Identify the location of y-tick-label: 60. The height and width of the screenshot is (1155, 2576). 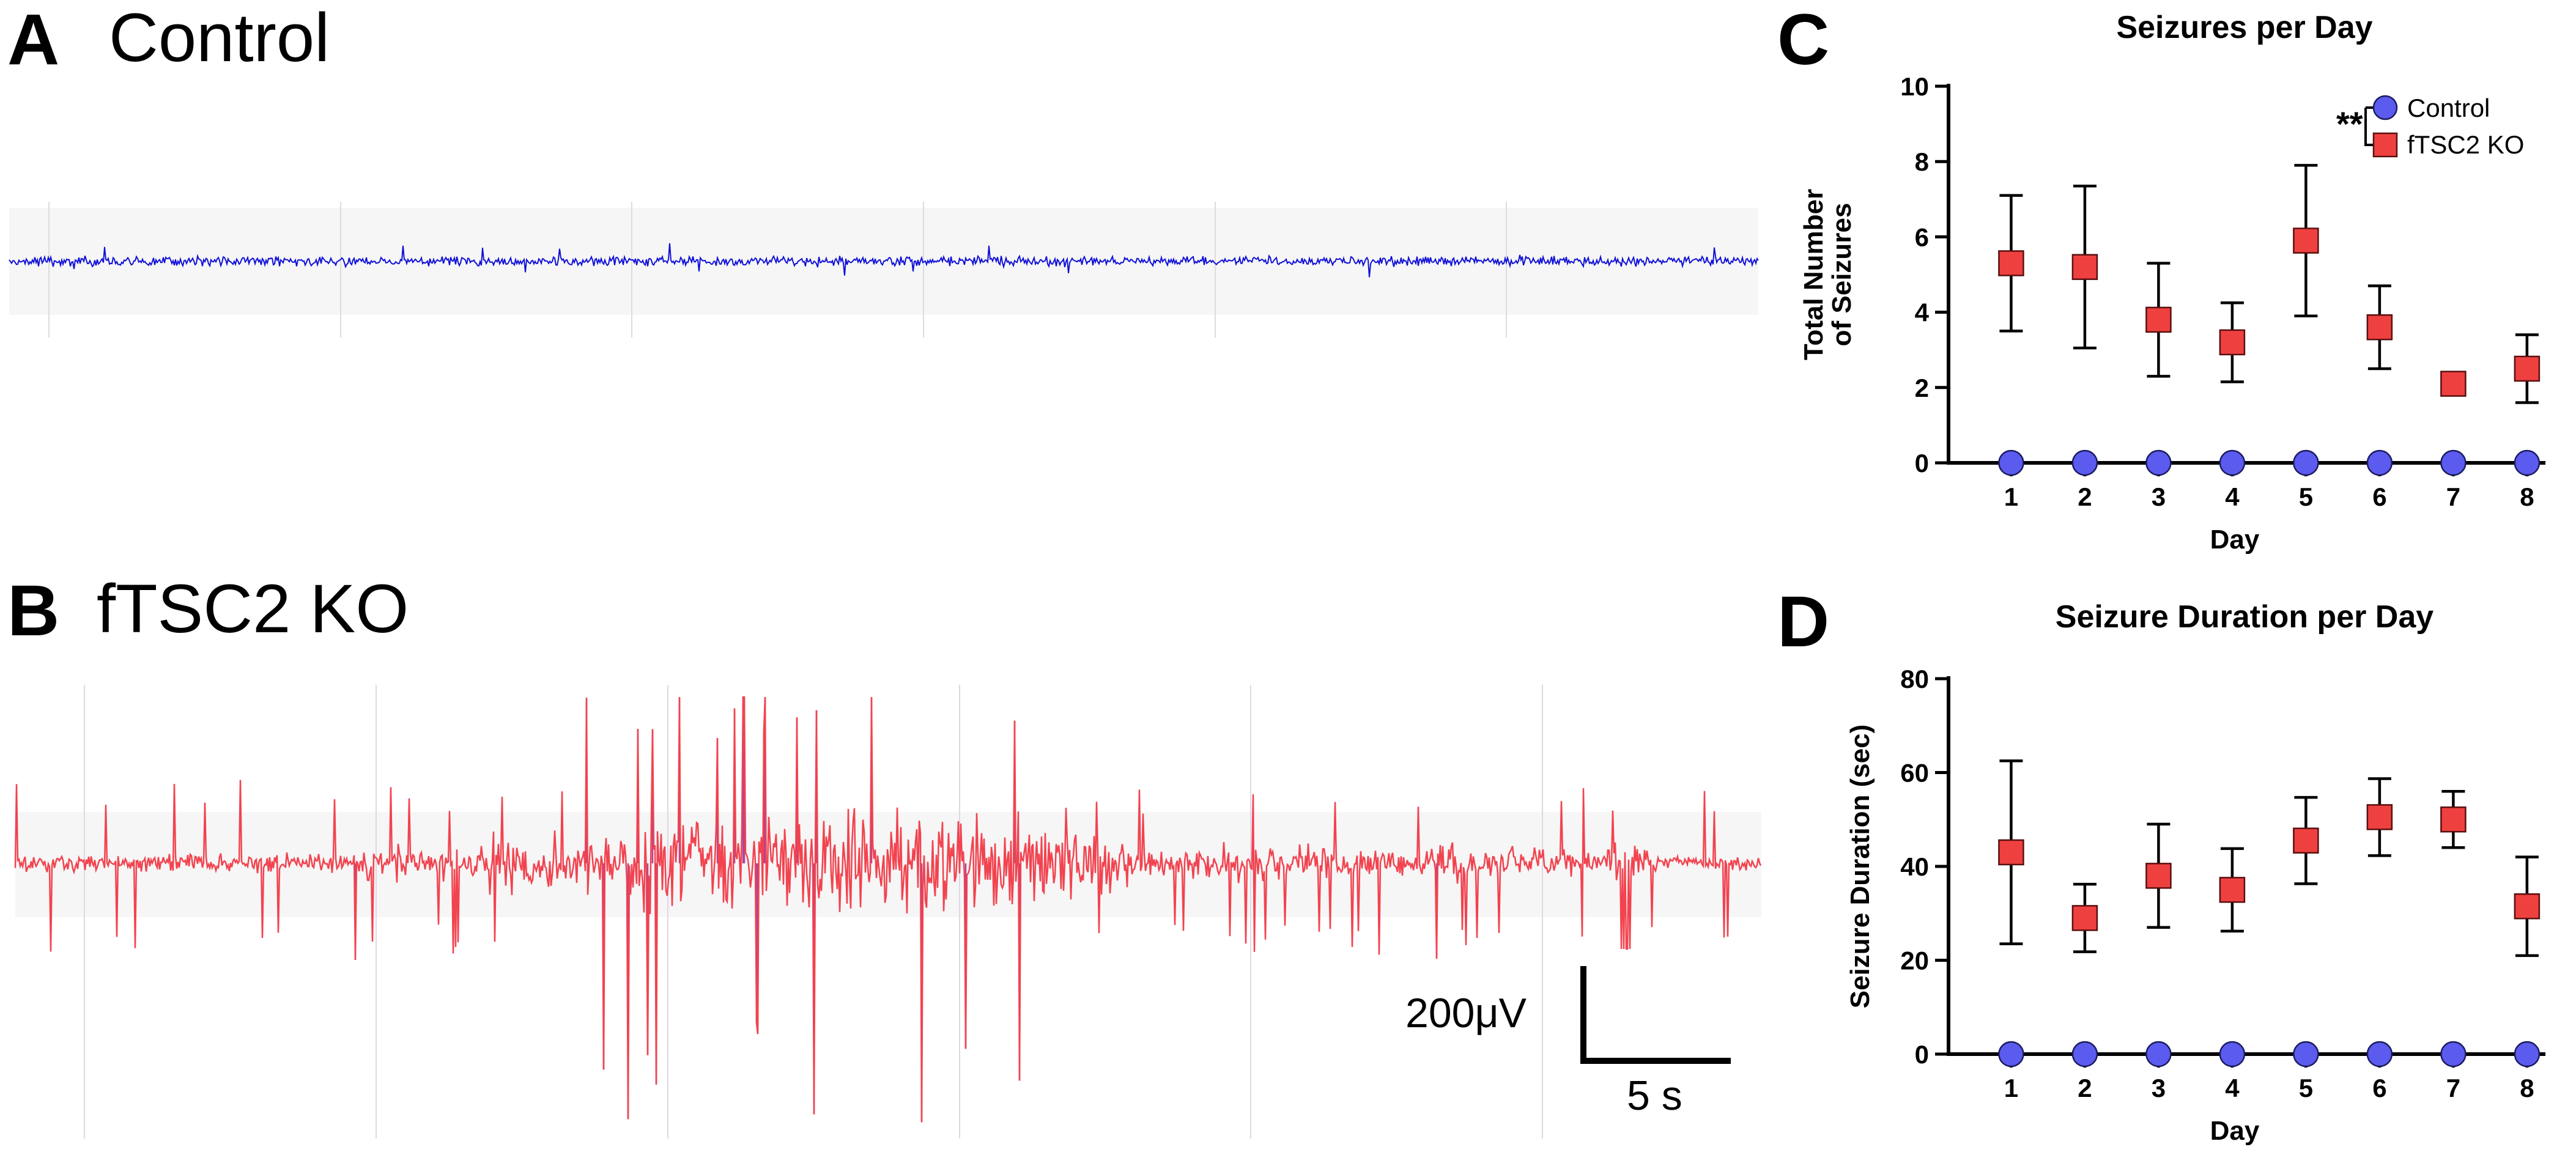
(1914, 773).